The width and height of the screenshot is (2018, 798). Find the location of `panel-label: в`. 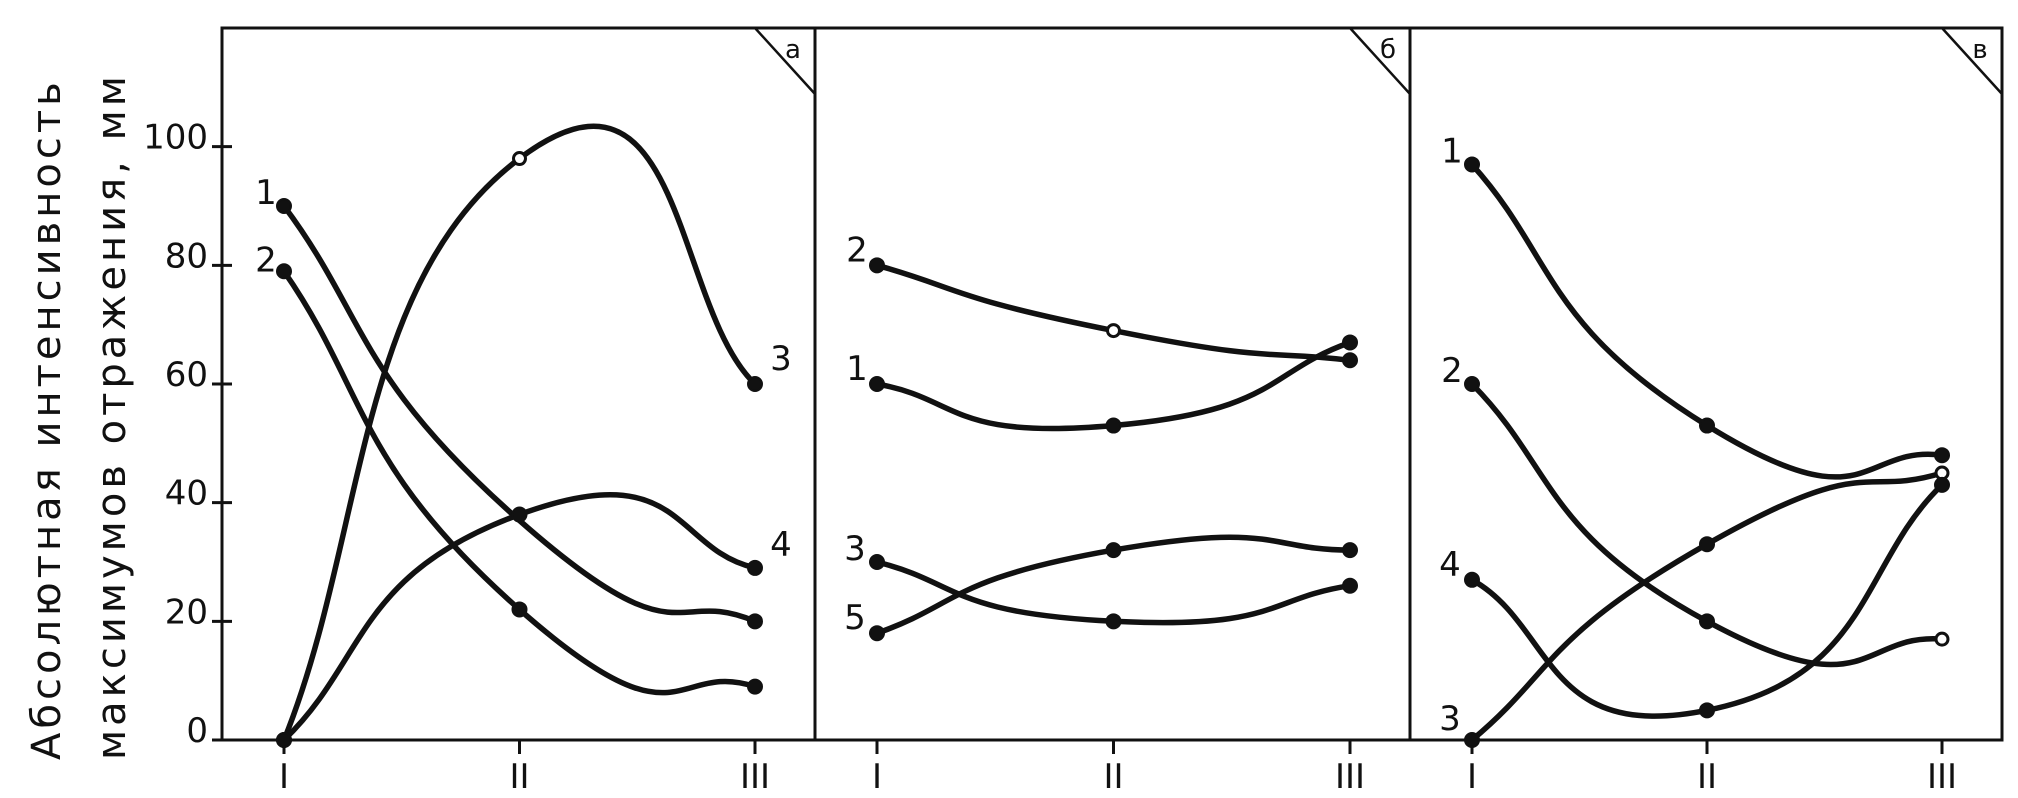

panel-label: в is located at coordinates (1979, 50).